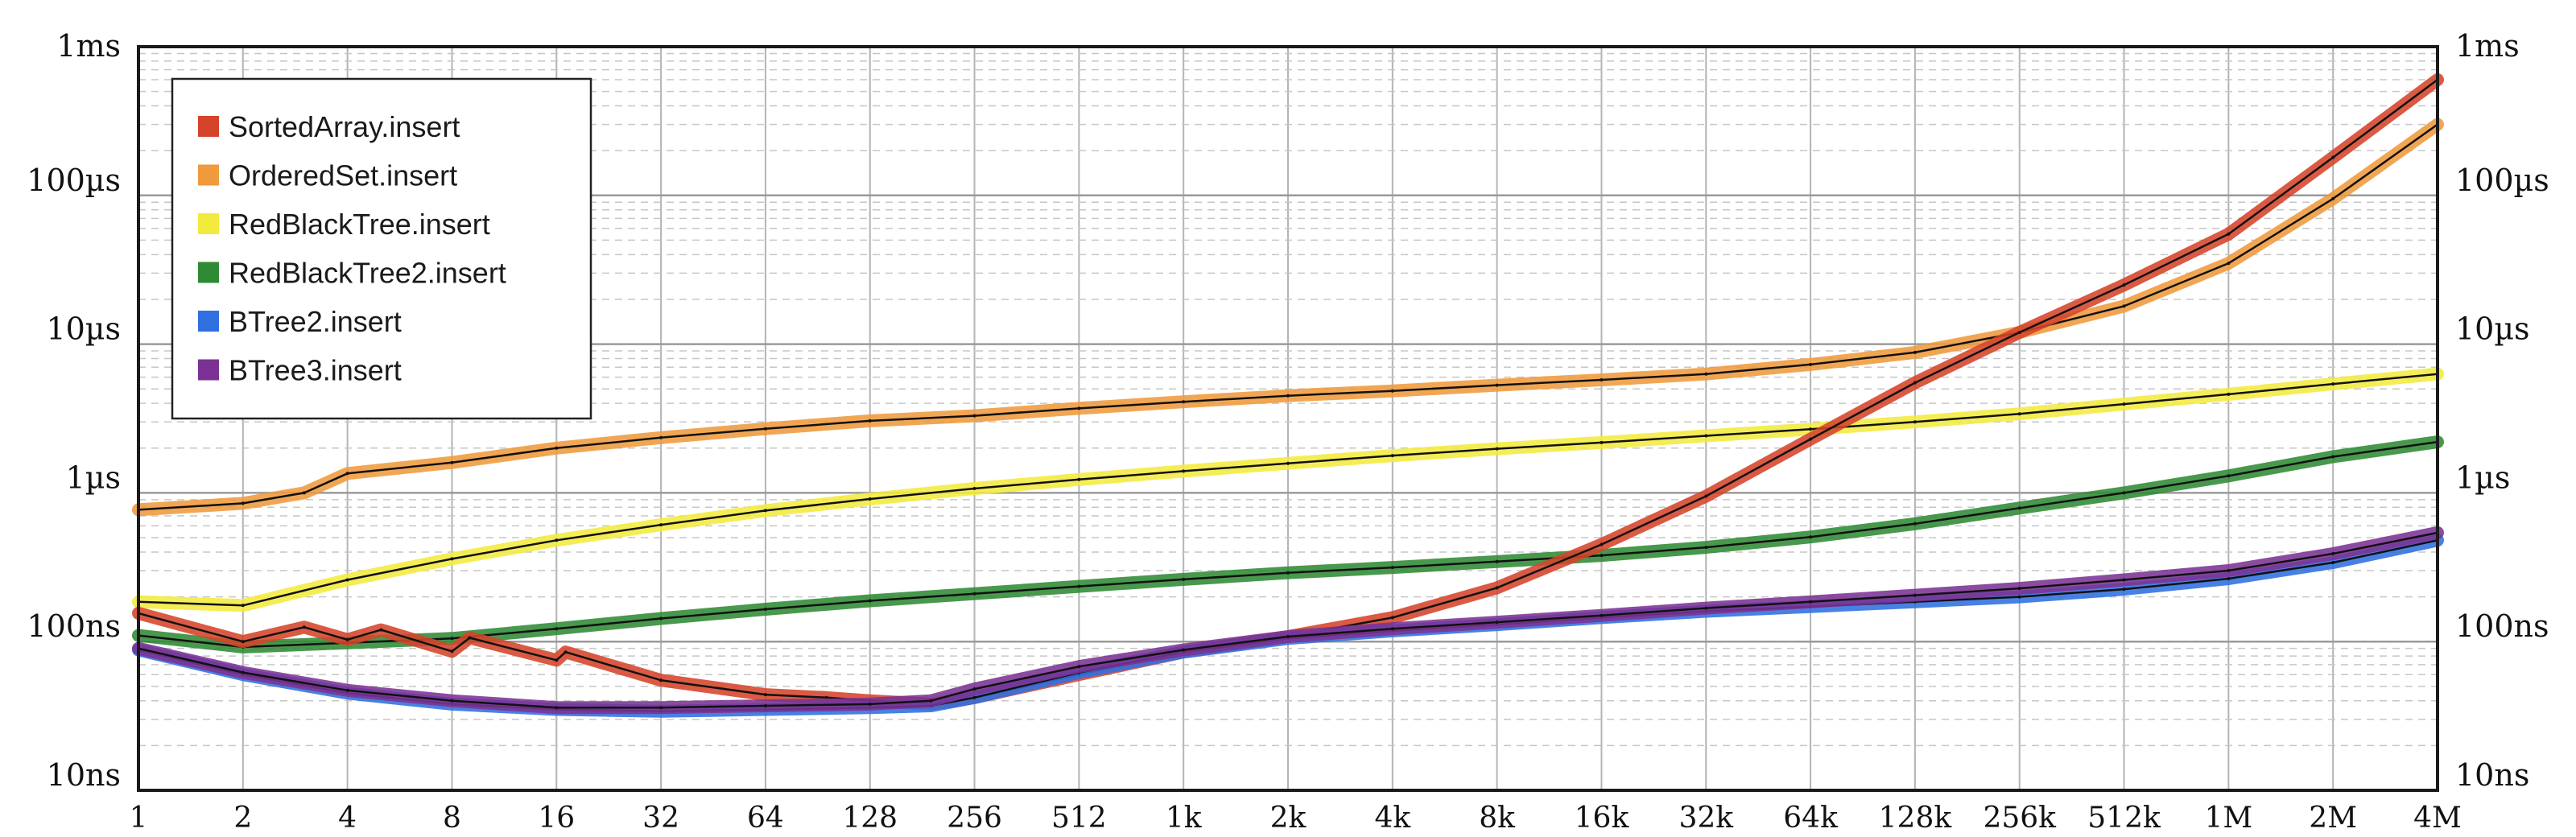 This screenshot has width=2576, height=837. What do you see at coordinates (870, 819) in the screenshot?
I see `x-tick-label: 128` at bounding box center [870, 819].